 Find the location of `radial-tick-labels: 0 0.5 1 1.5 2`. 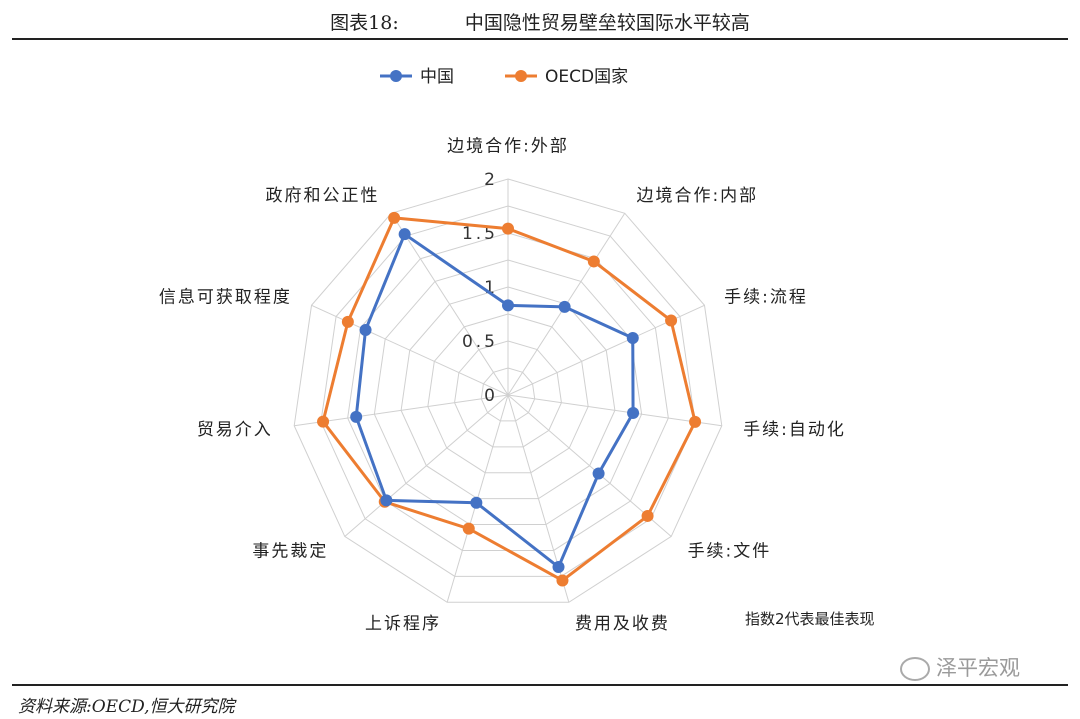

radial-tick-labels: 0 0.5 1 1.5 2 is located at coordinates (480, 288).